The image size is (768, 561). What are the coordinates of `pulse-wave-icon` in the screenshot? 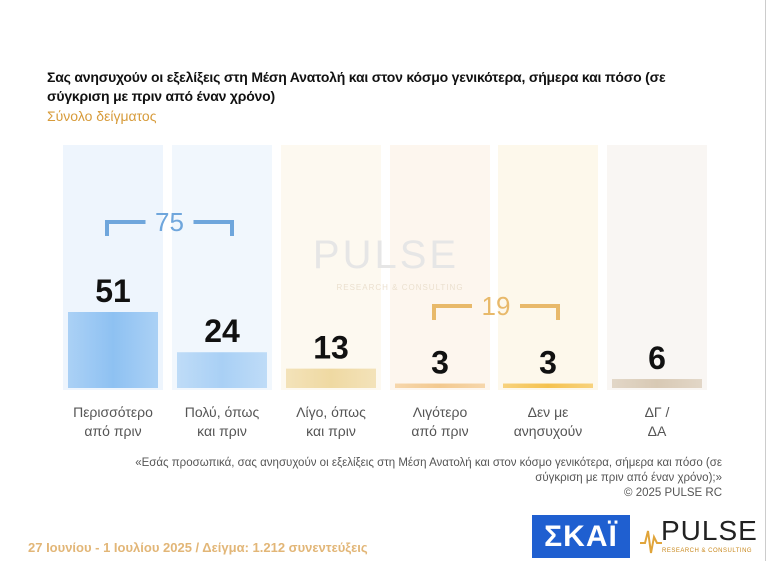 It's located at (651, 542).